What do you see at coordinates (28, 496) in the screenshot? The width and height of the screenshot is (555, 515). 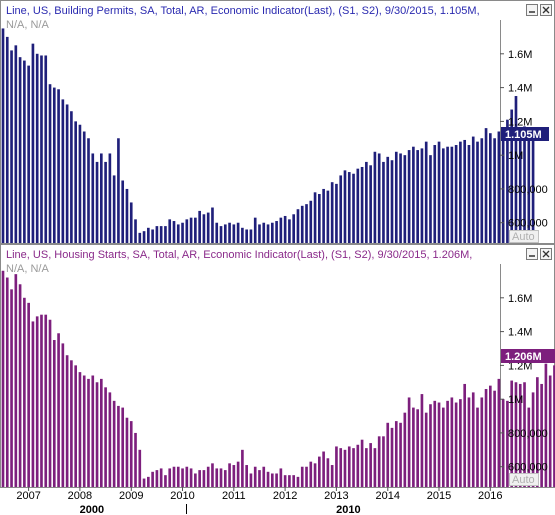 I see `x-year-label: 2007` at bounding box center [28, 496].